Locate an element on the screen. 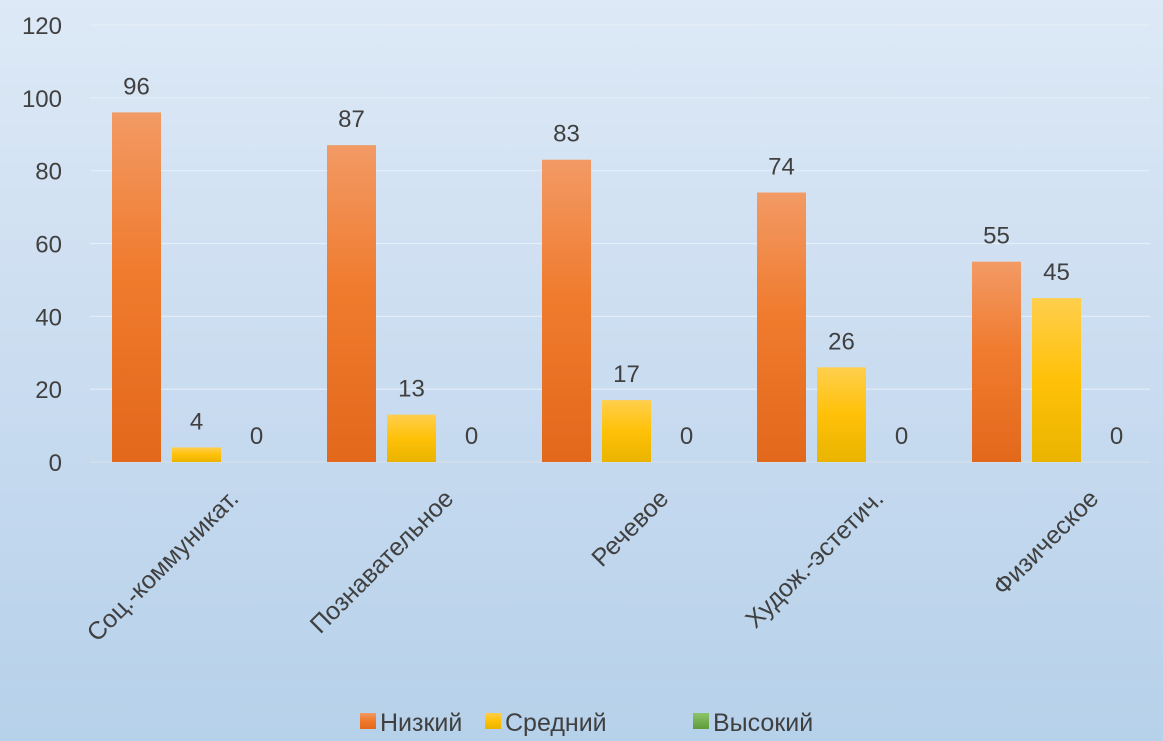 The width and height of the screenshot is (1163, 741). y-tick-label: 100 is located at coordinates (42, 99).